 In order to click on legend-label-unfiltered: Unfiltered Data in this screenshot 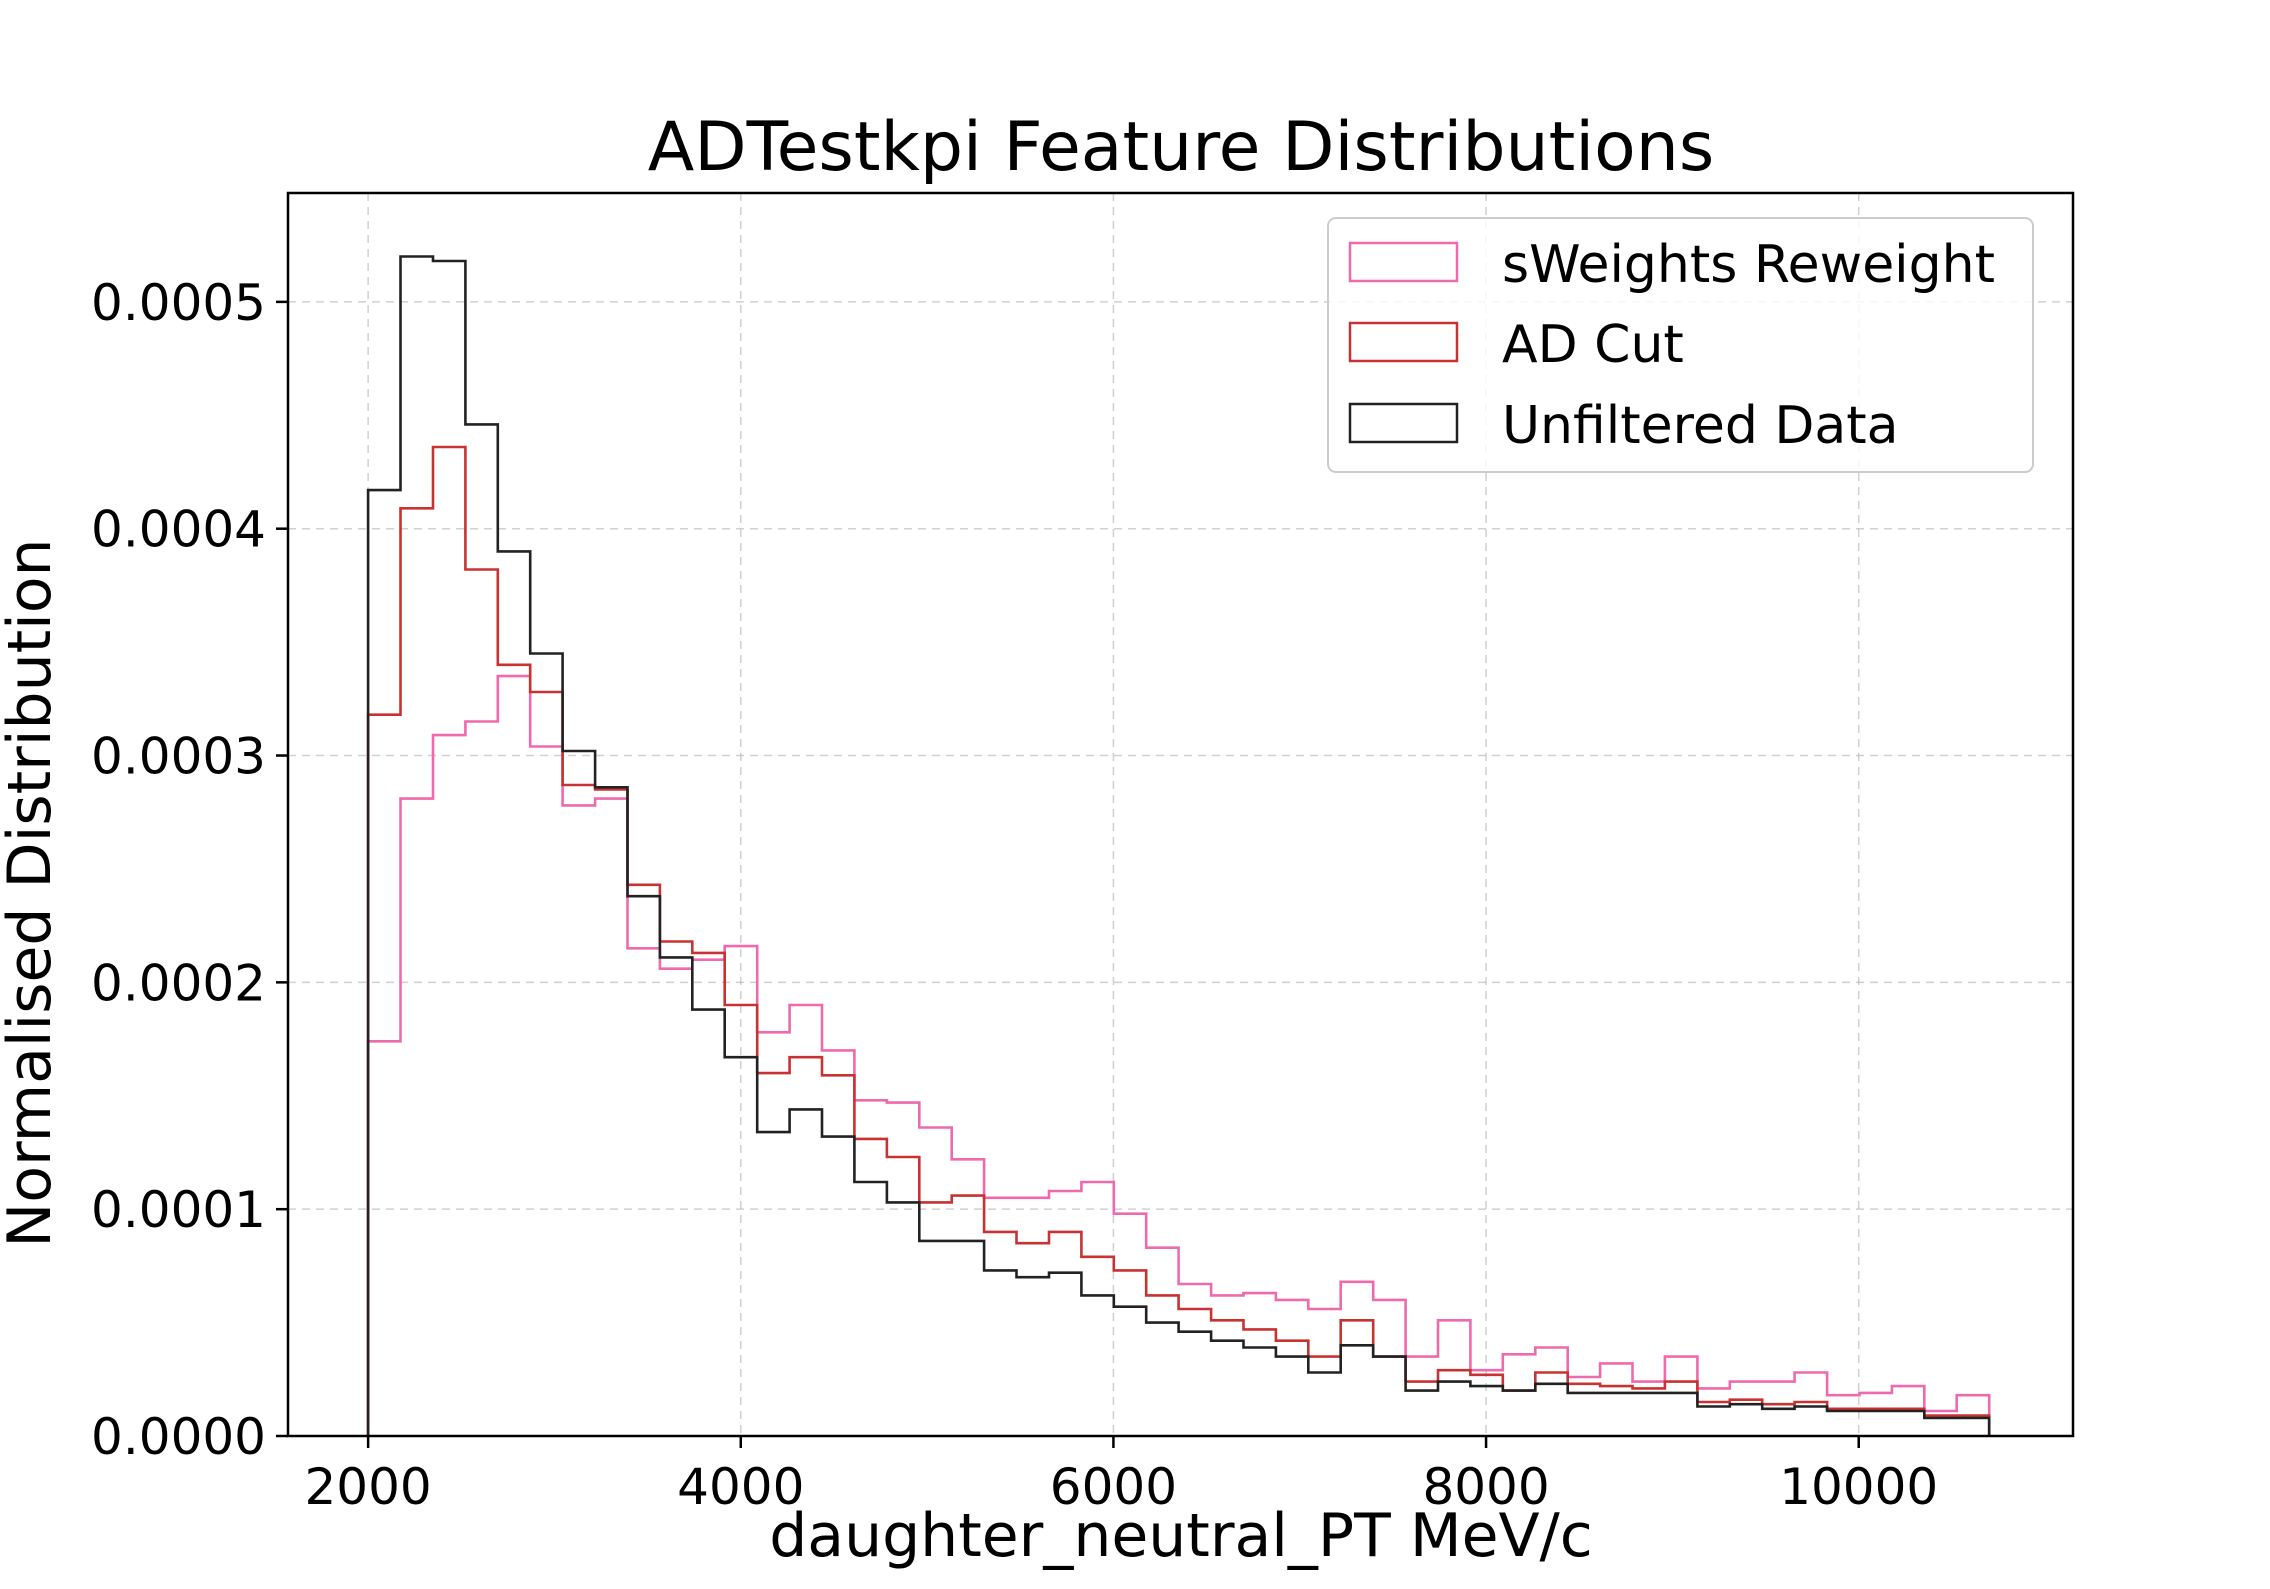, I will do `click(1700, 426)`.